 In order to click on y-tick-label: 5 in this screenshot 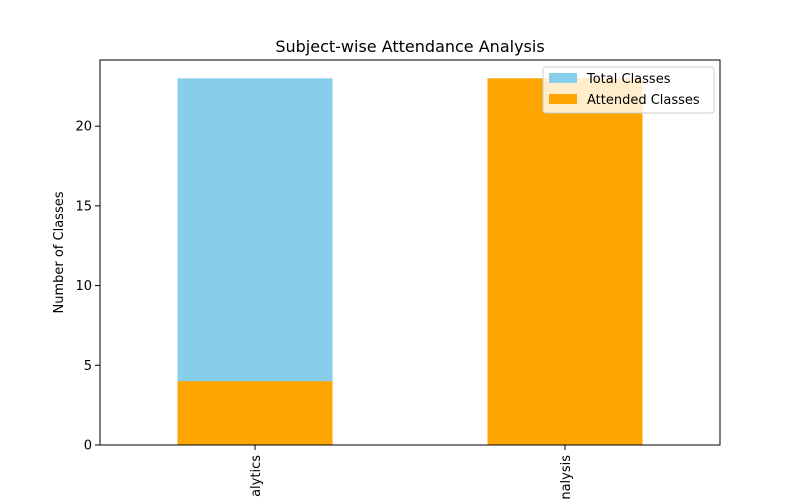, I will do `click(88, 366)`.